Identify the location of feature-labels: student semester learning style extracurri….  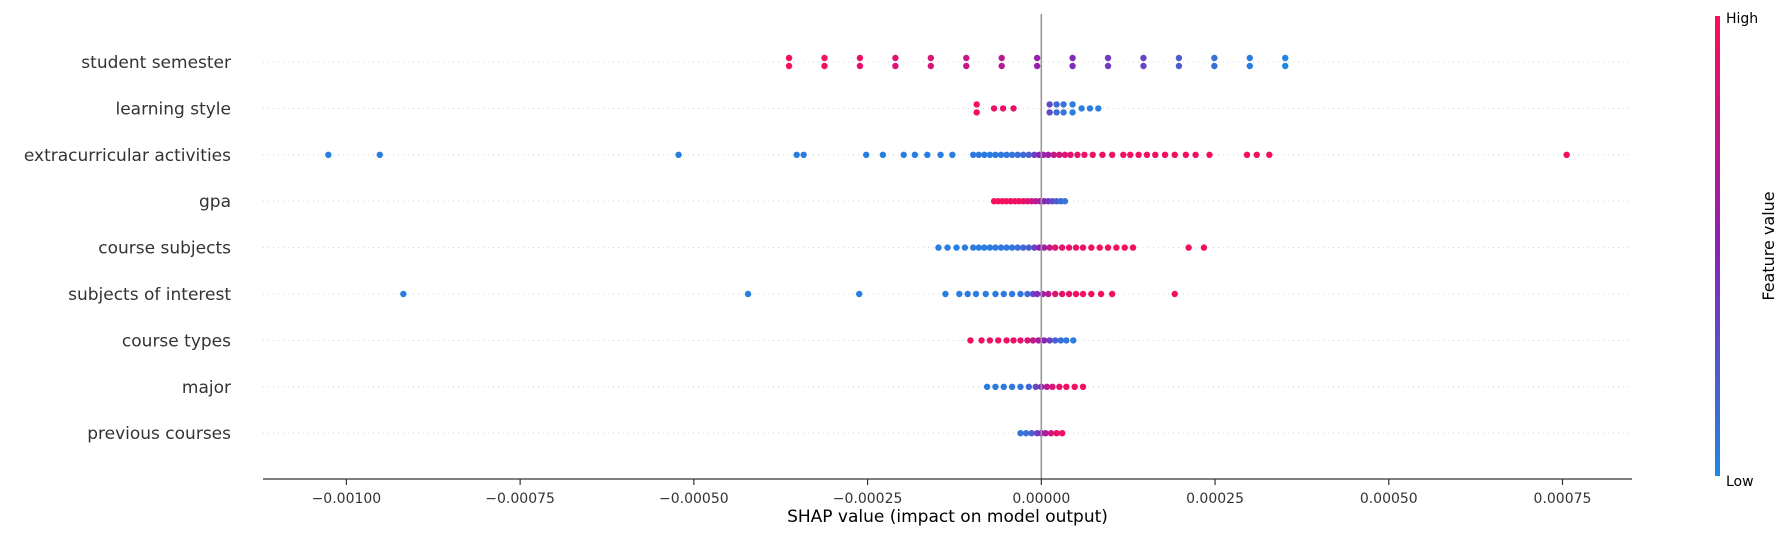
(127, 248).